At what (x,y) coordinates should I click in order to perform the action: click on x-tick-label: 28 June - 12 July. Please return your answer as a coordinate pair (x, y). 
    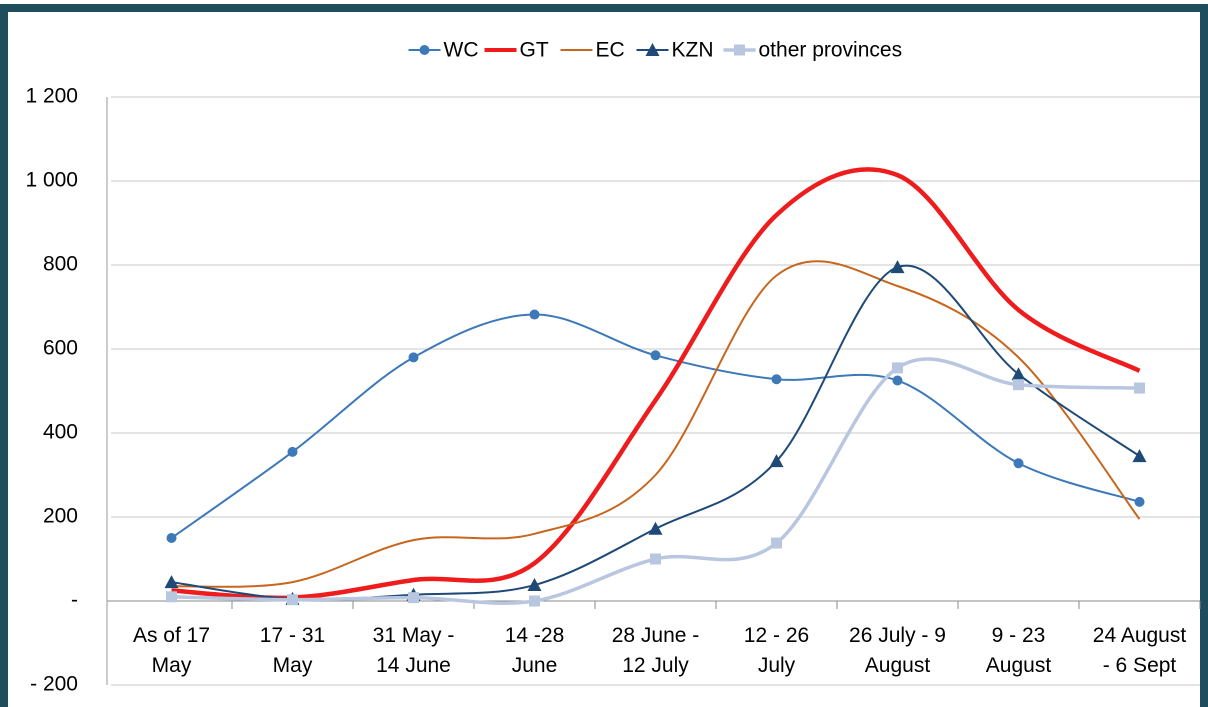
    Looking at the image, I should click on (655, 650).